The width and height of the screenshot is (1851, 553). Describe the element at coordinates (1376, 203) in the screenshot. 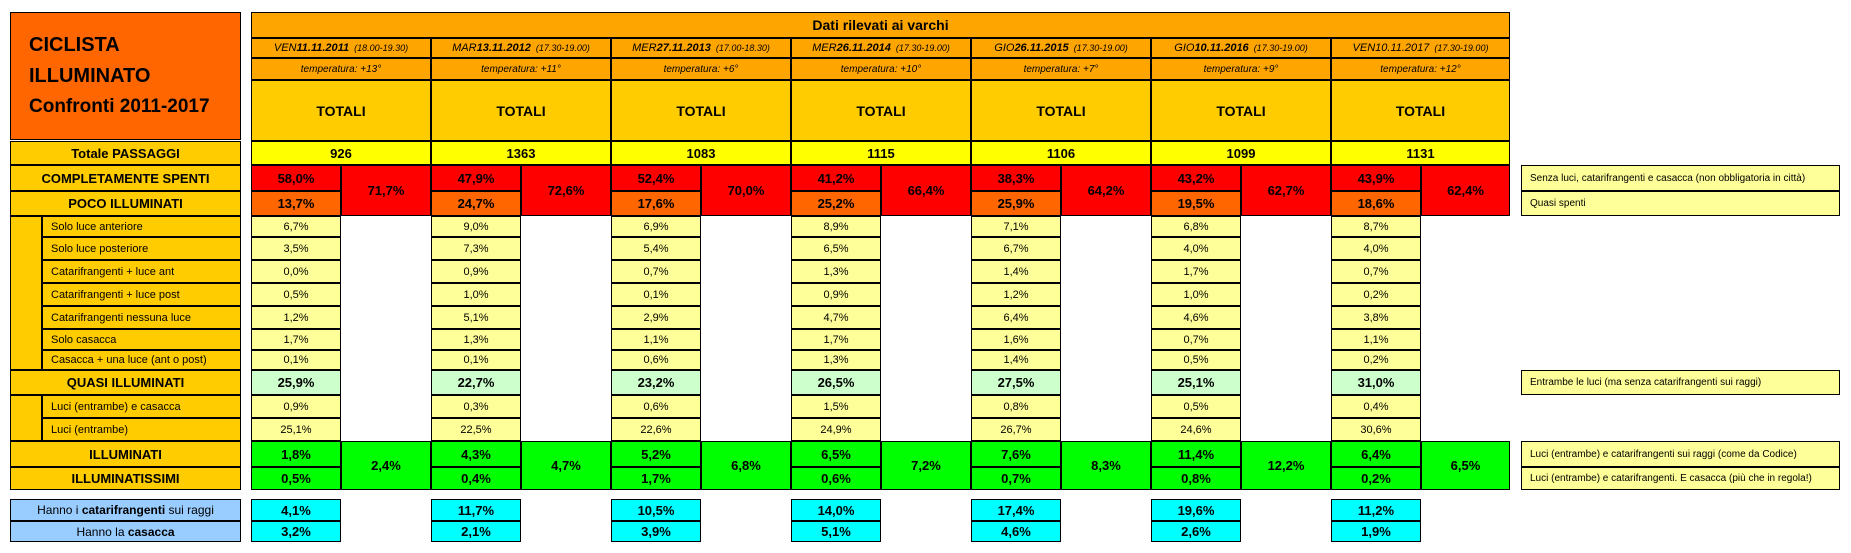

I see `poco-value: 18,6%` at that location.